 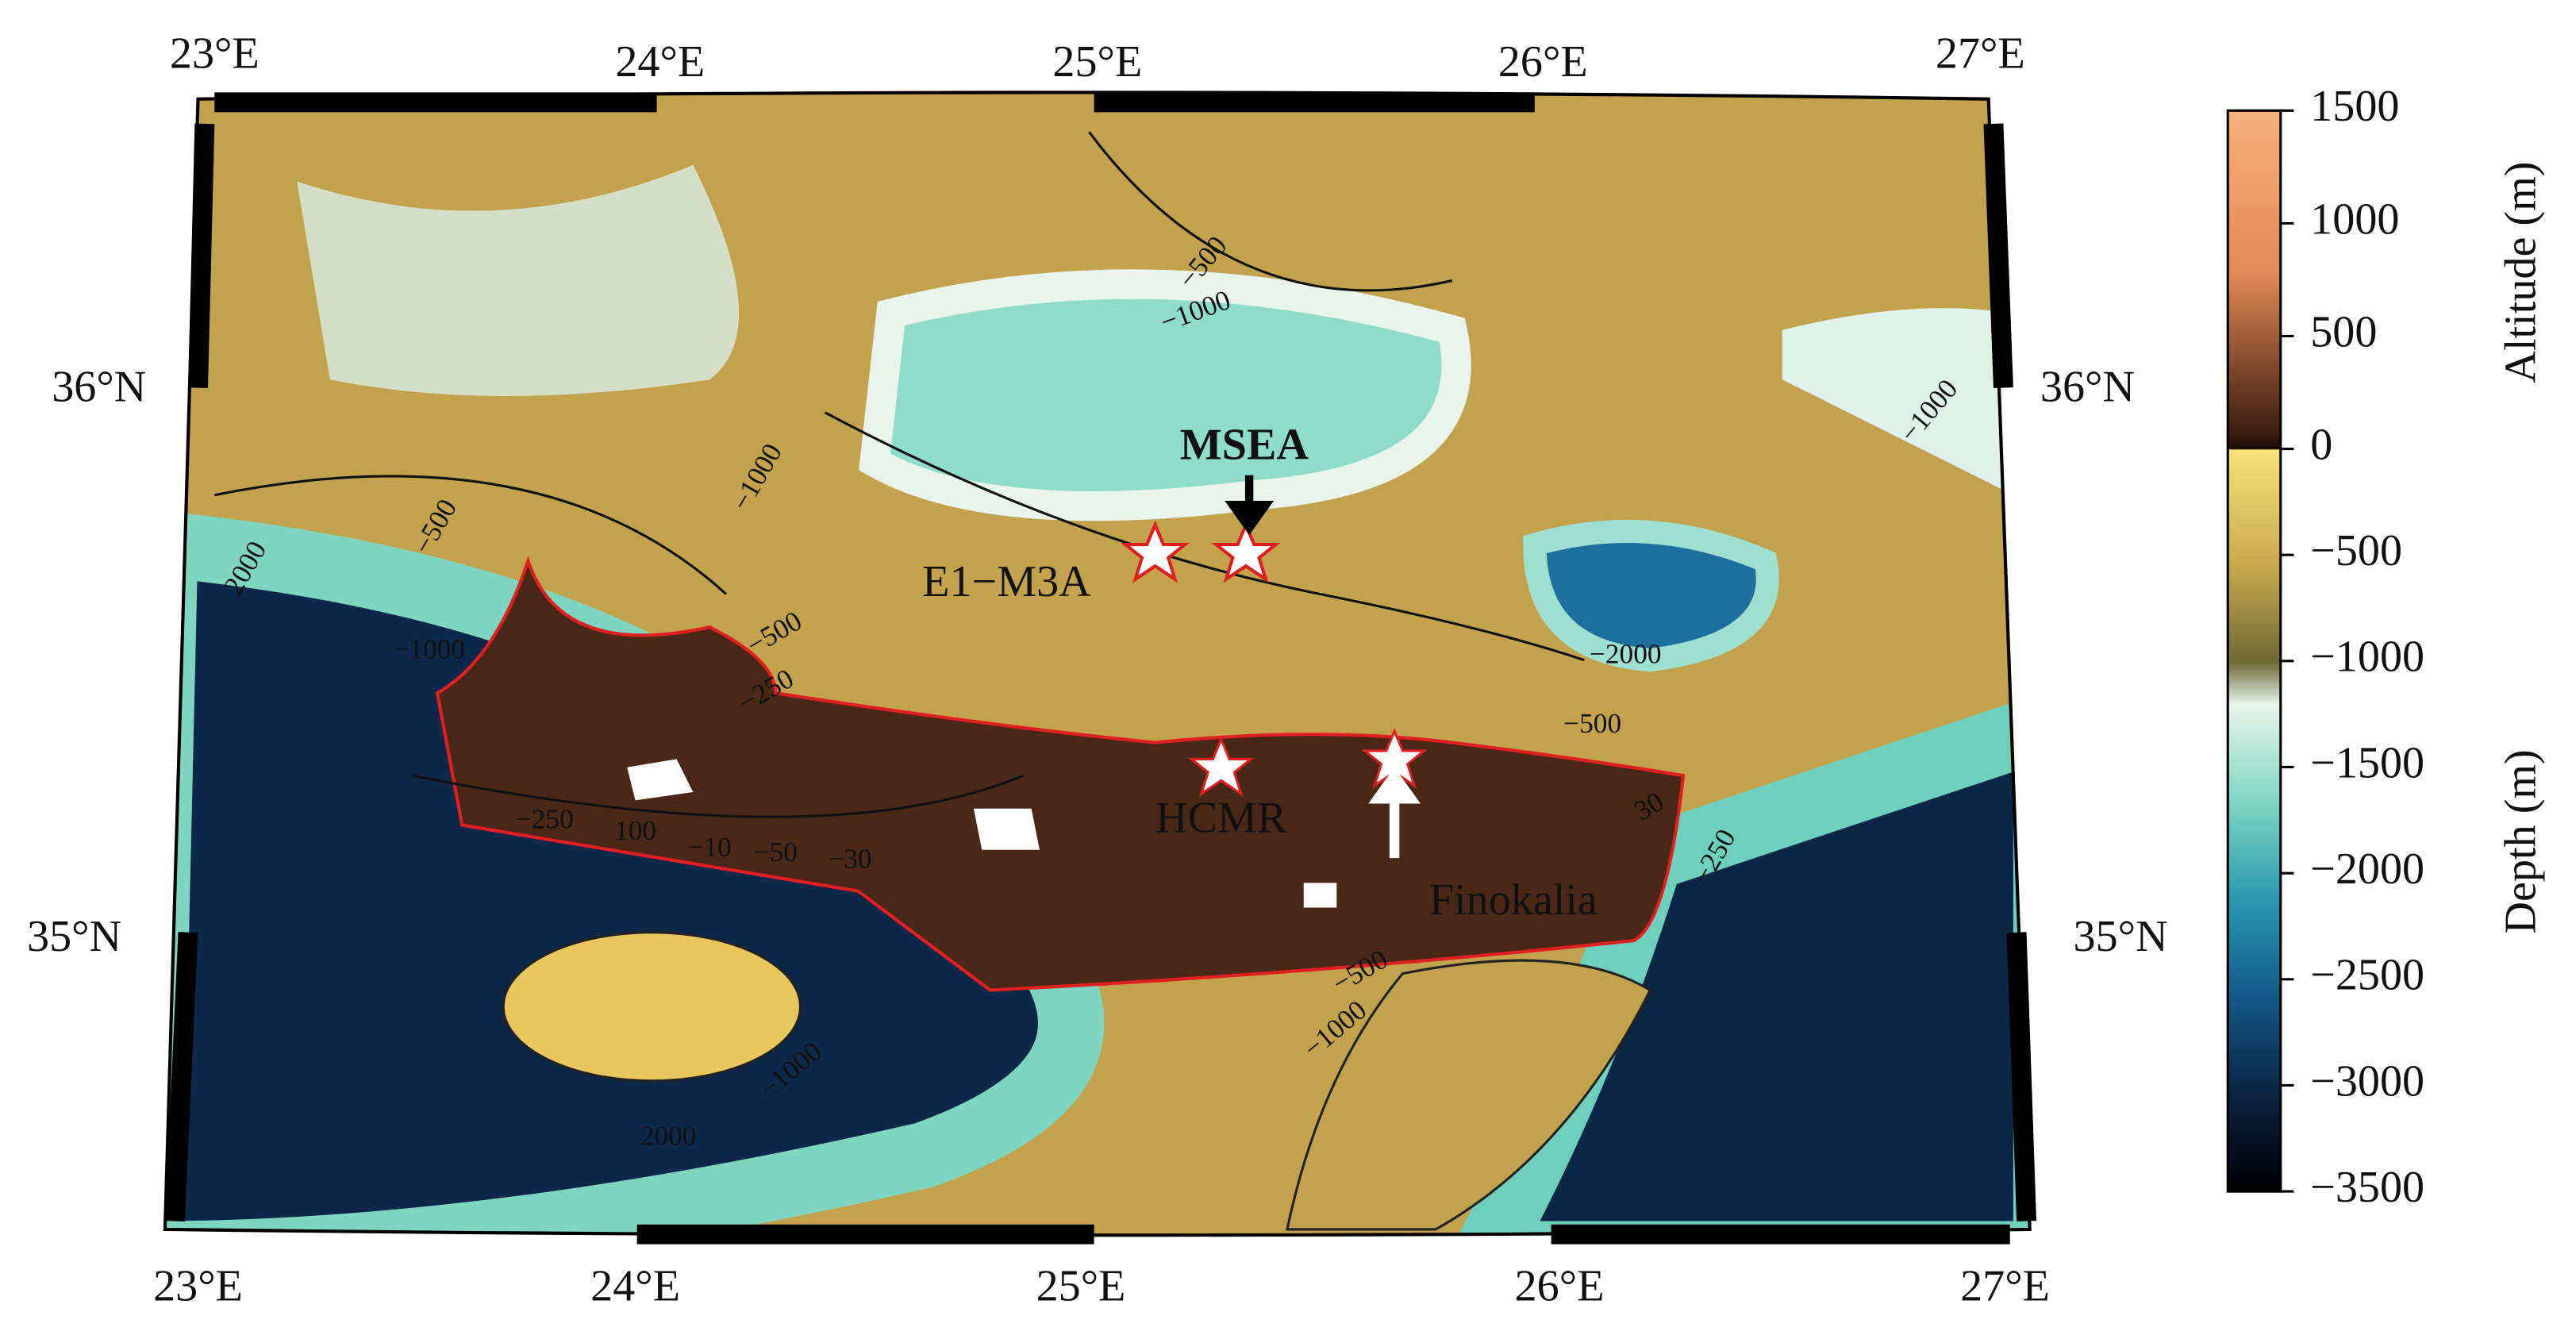 What do you see at coordinates (2321, 445) in the screenshot?
I see `colorbar-tick-label: 0` at bounding box center [2321, 445].